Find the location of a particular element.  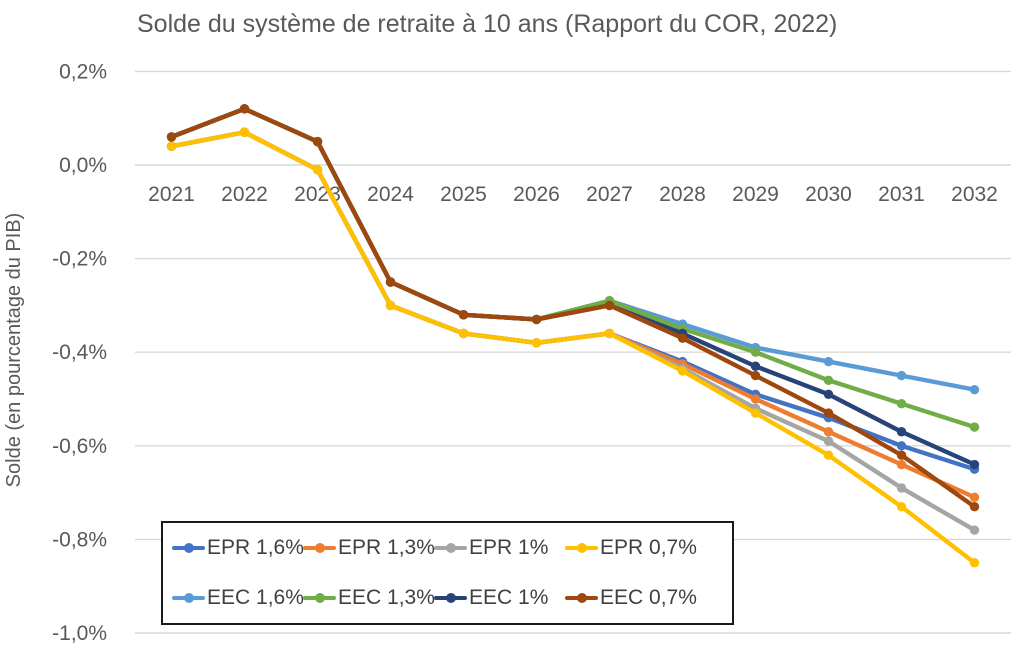

data-point-eec-0-7-2030 is located at coordinates (828, 413).